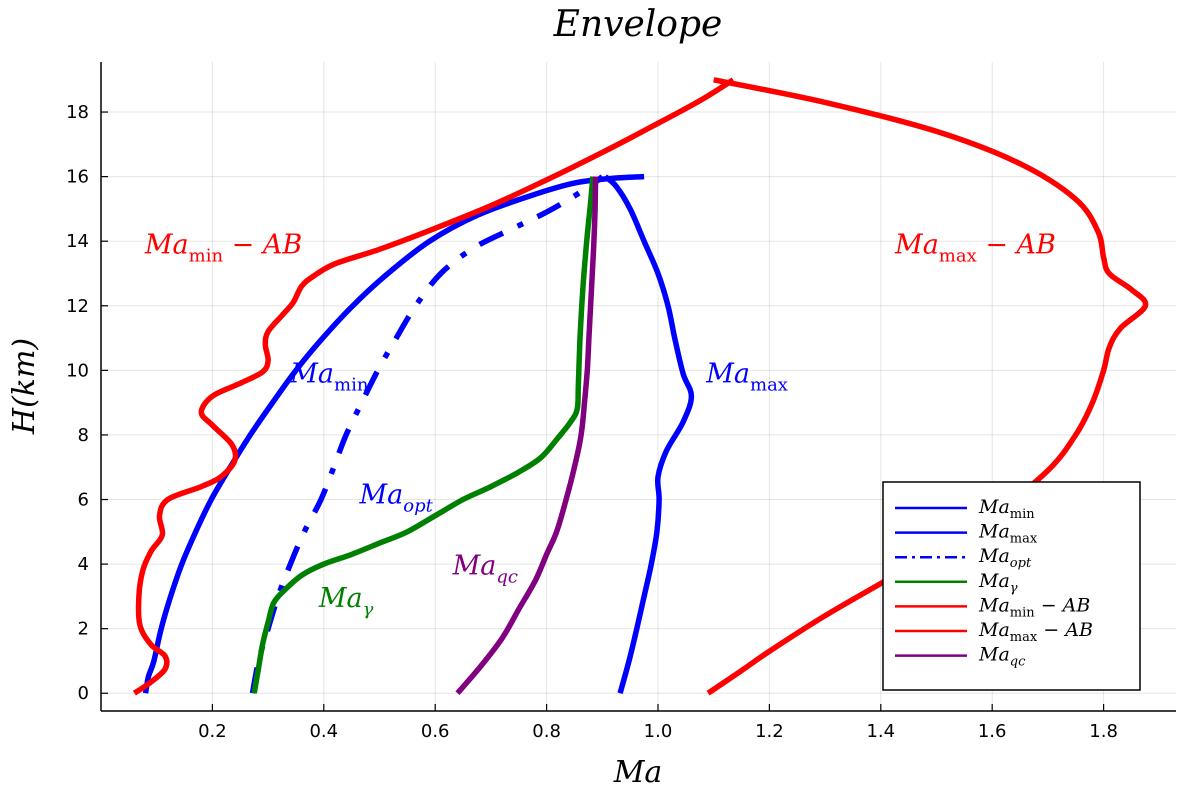 The width and height of the screenshot is (1200, 800). I want to click on legend-entry: Mamin, so click(1006, 509).